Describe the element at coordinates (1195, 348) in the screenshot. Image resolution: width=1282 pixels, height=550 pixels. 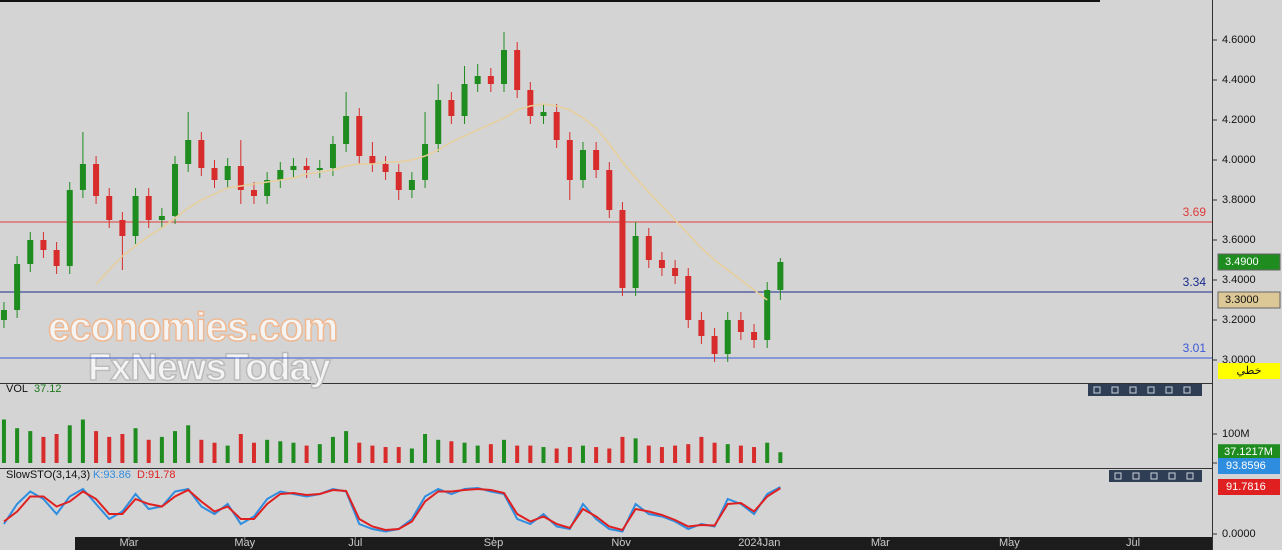
I see `level-label: 3.01` at that location.